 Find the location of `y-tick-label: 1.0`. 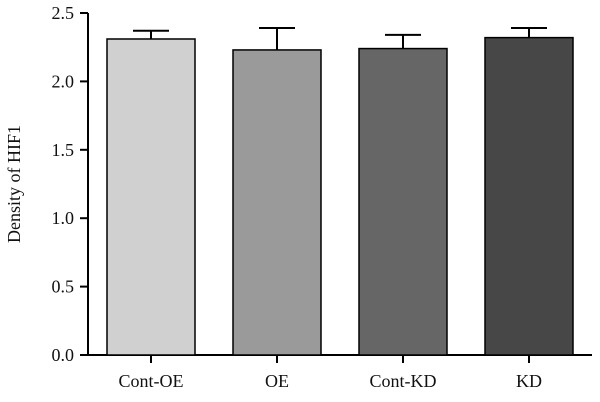

y-tick-label: 1.0 is located at coordinates (63, 218).